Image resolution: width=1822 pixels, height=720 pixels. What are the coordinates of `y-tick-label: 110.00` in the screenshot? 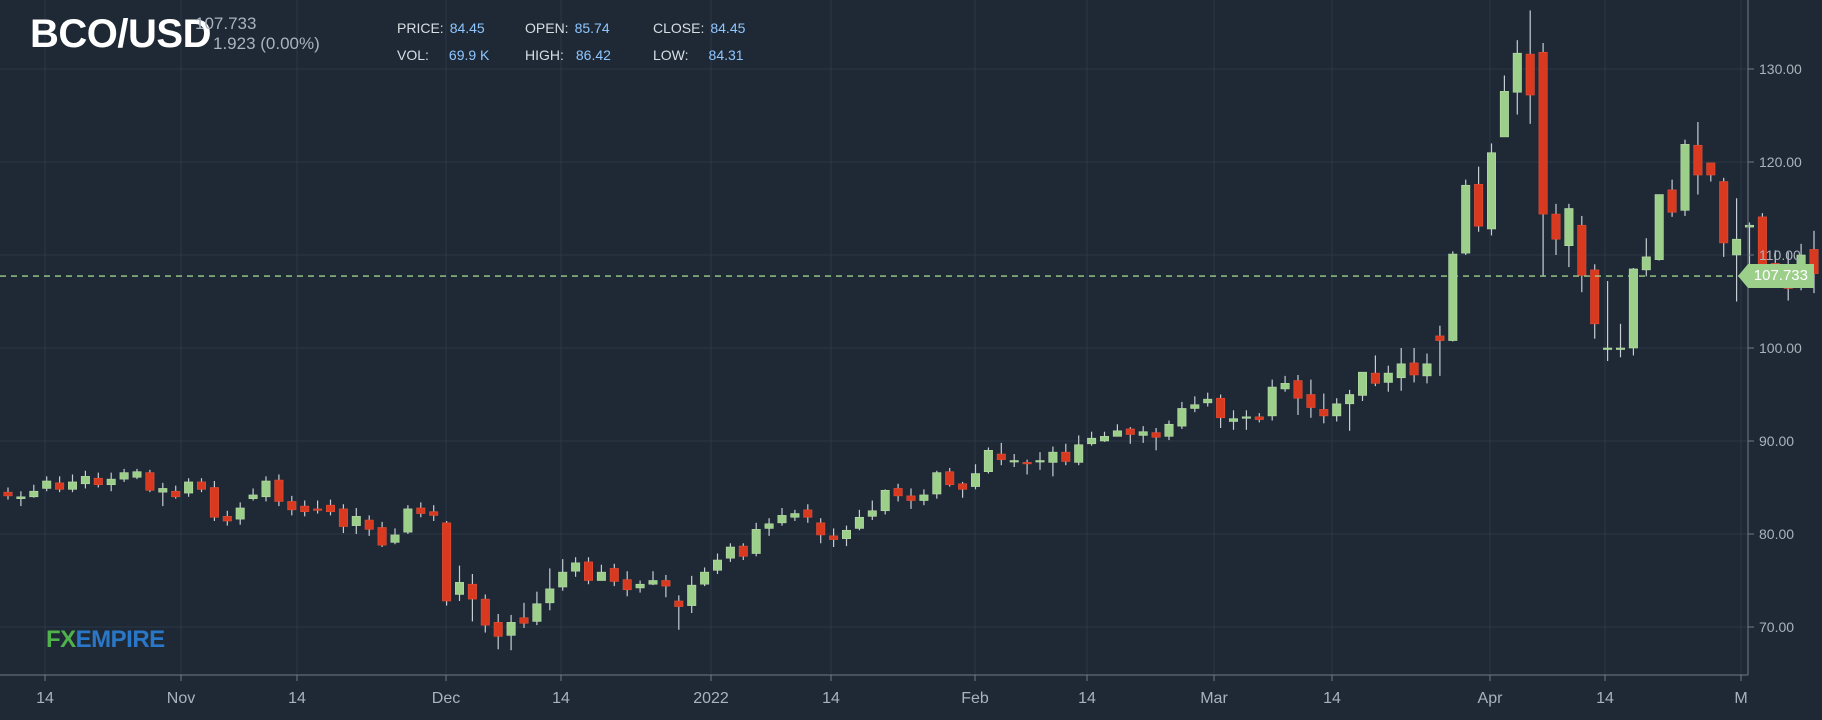 It's located at (1780, 255).